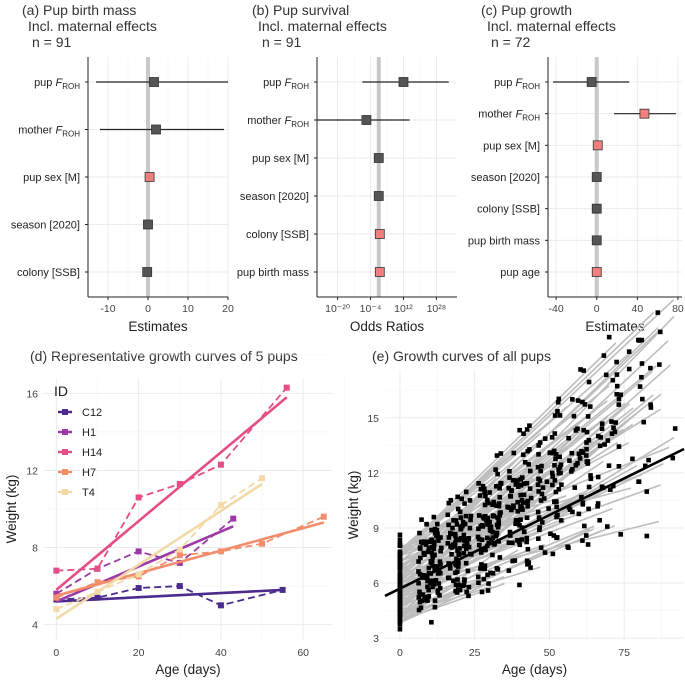 Image resolution: width=685 pixels, height=685 pixels. What do you see at coordinates (92, 413) in the screenshot?
I see `legend-label: C12` at bounding box center [92, 413].